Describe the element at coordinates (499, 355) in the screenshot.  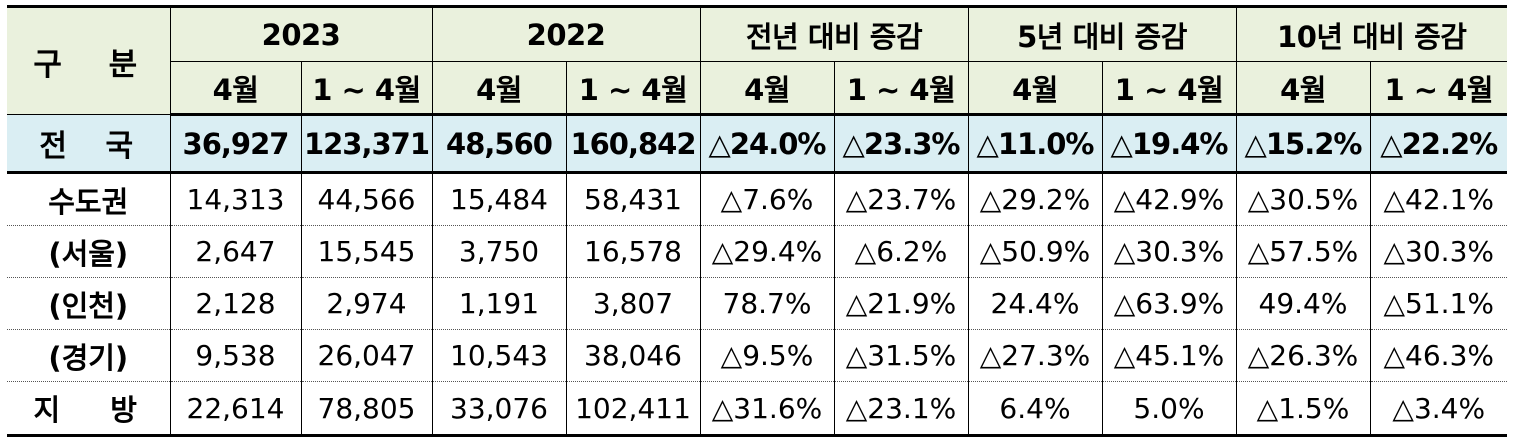
I see `table-cell: 10,543` at that location.